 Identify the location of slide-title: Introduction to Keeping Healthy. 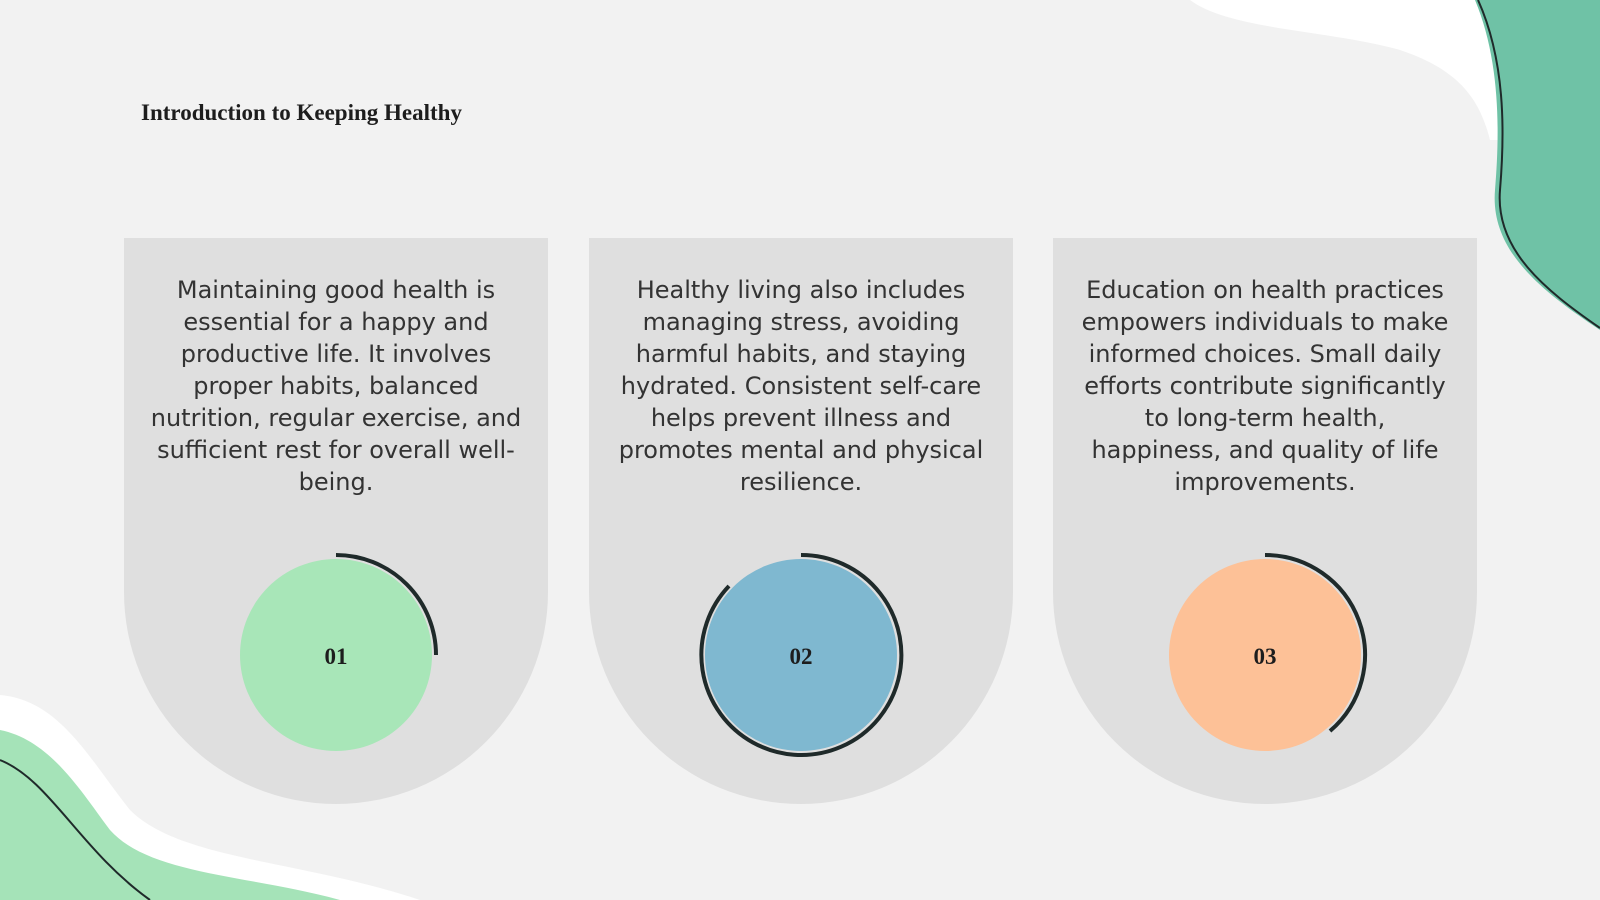
(301, 112).